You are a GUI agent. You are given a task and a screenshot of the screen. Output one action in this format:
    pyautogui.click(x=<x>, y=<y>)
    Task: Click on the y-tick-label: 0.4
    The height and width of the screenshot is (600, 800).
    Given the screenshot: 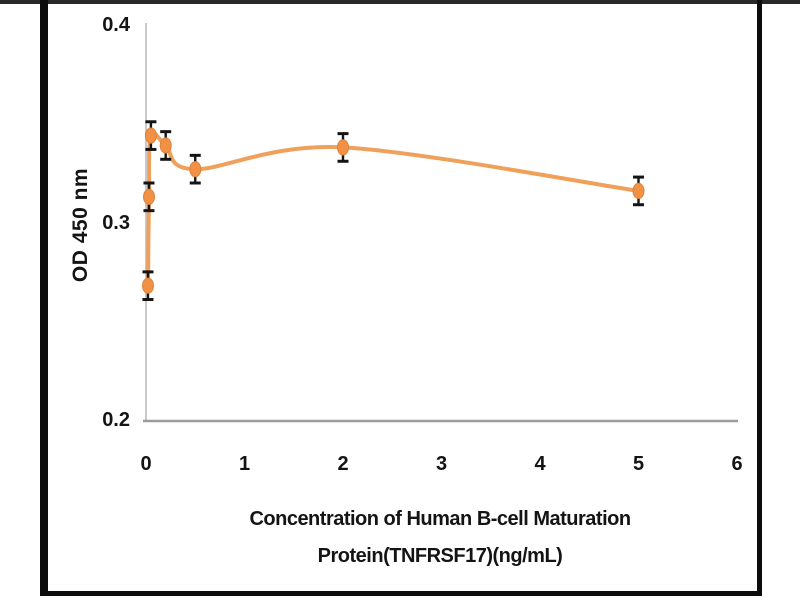 What is the action you would take?
    pyautogui.click(x=116, y=25)
    